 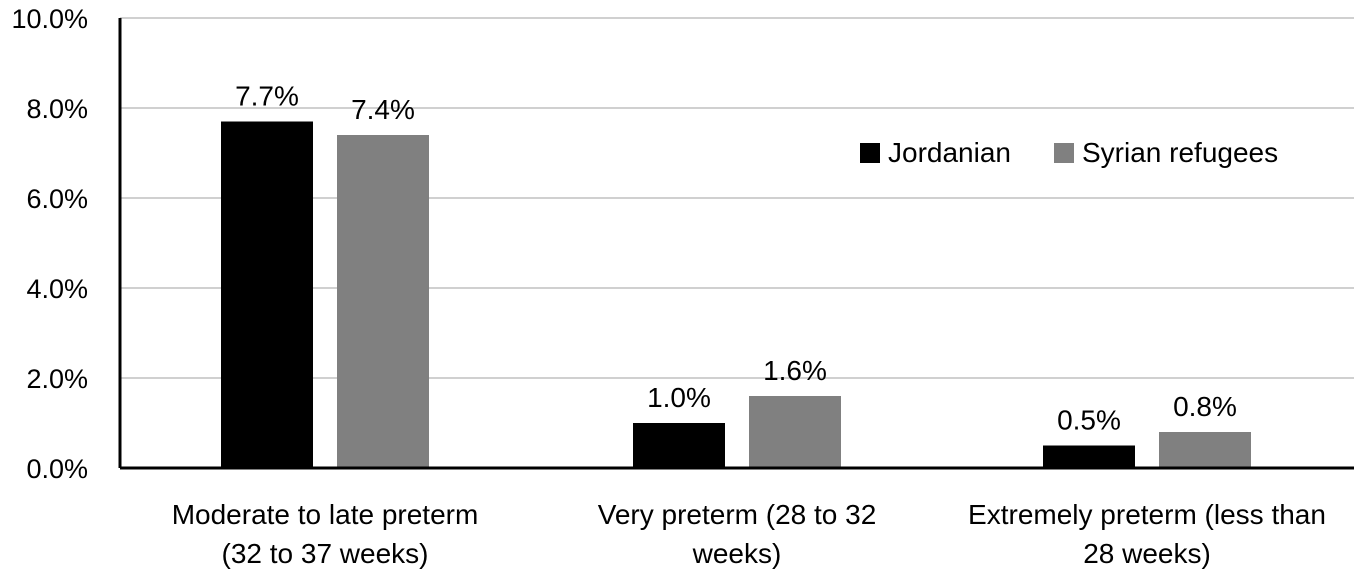 What do you see at coordinates (325, 534) in the screenshot?
I see `category-label: Moderate to late preterm (32 to 37 weeks)` at bounding box center [325, 534].